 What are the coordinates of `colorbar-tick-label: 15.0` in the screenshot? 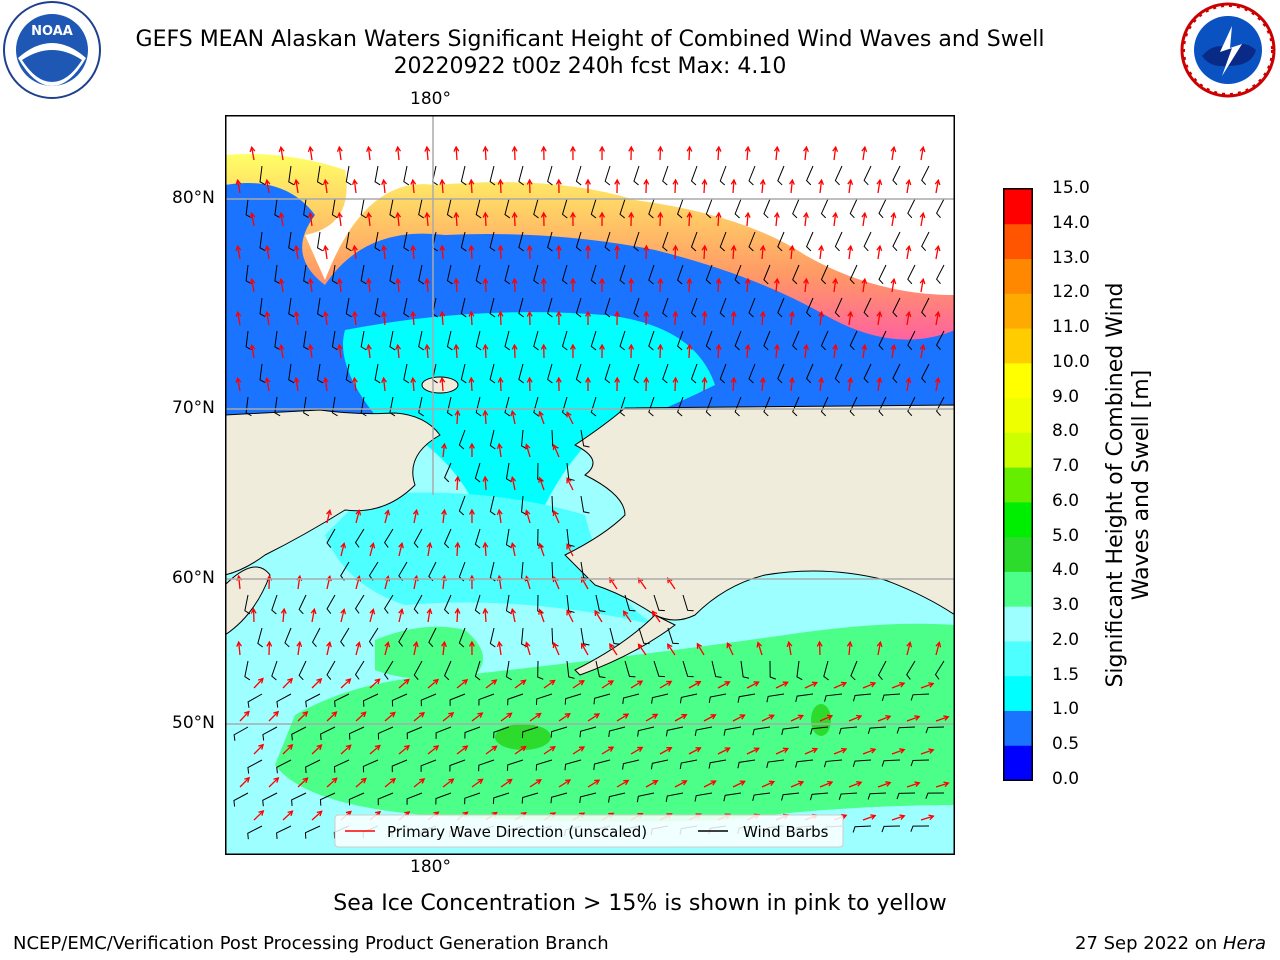 It's located at (1071, 188).